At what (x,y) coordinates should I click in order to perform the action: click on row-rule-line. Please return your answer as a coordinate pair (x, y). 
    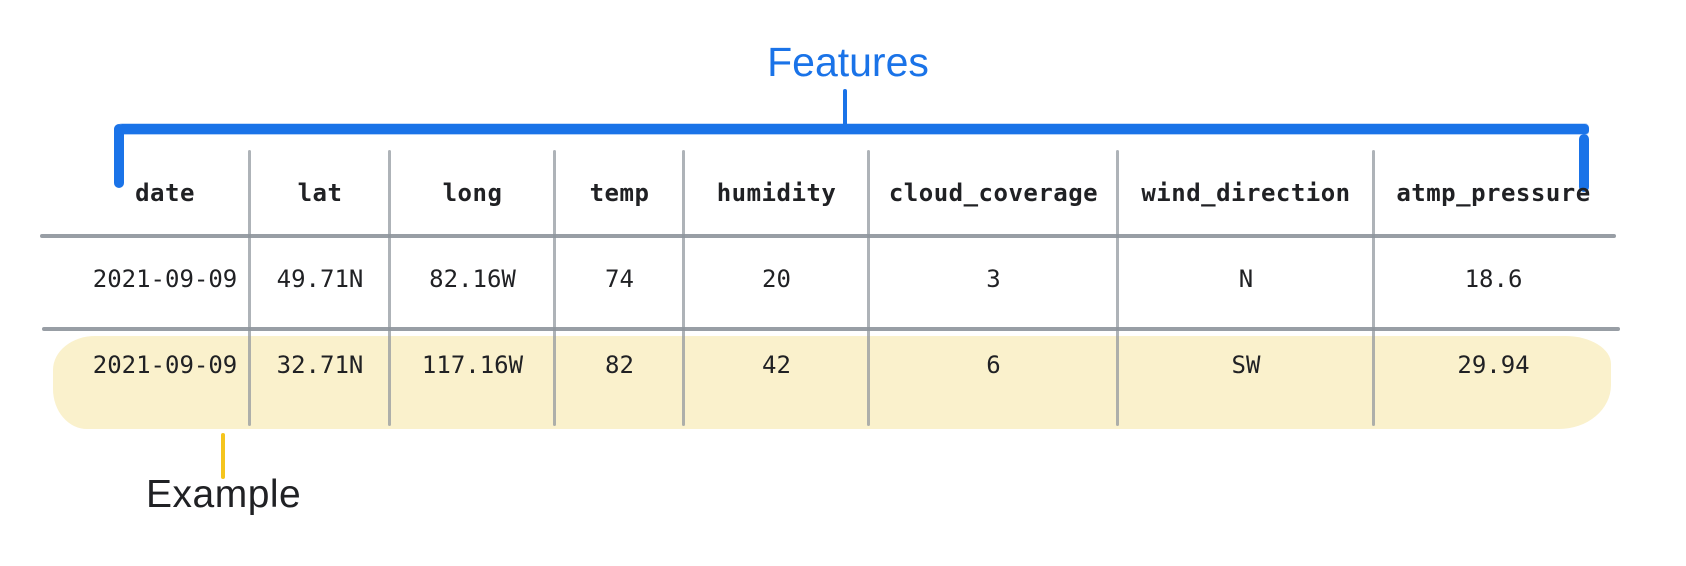
    Looking at the image, I should click on (831, 329).